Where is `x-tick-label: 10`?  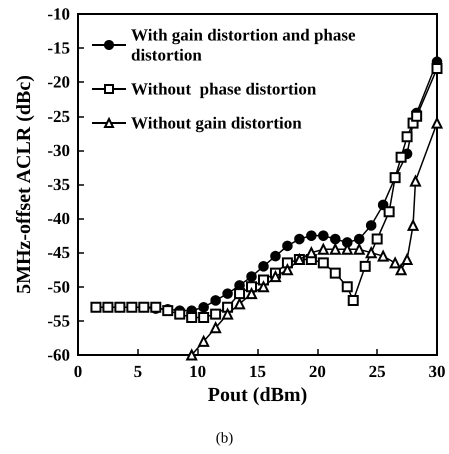
x-tick-label: 10 is located at coordinates (197, 371).